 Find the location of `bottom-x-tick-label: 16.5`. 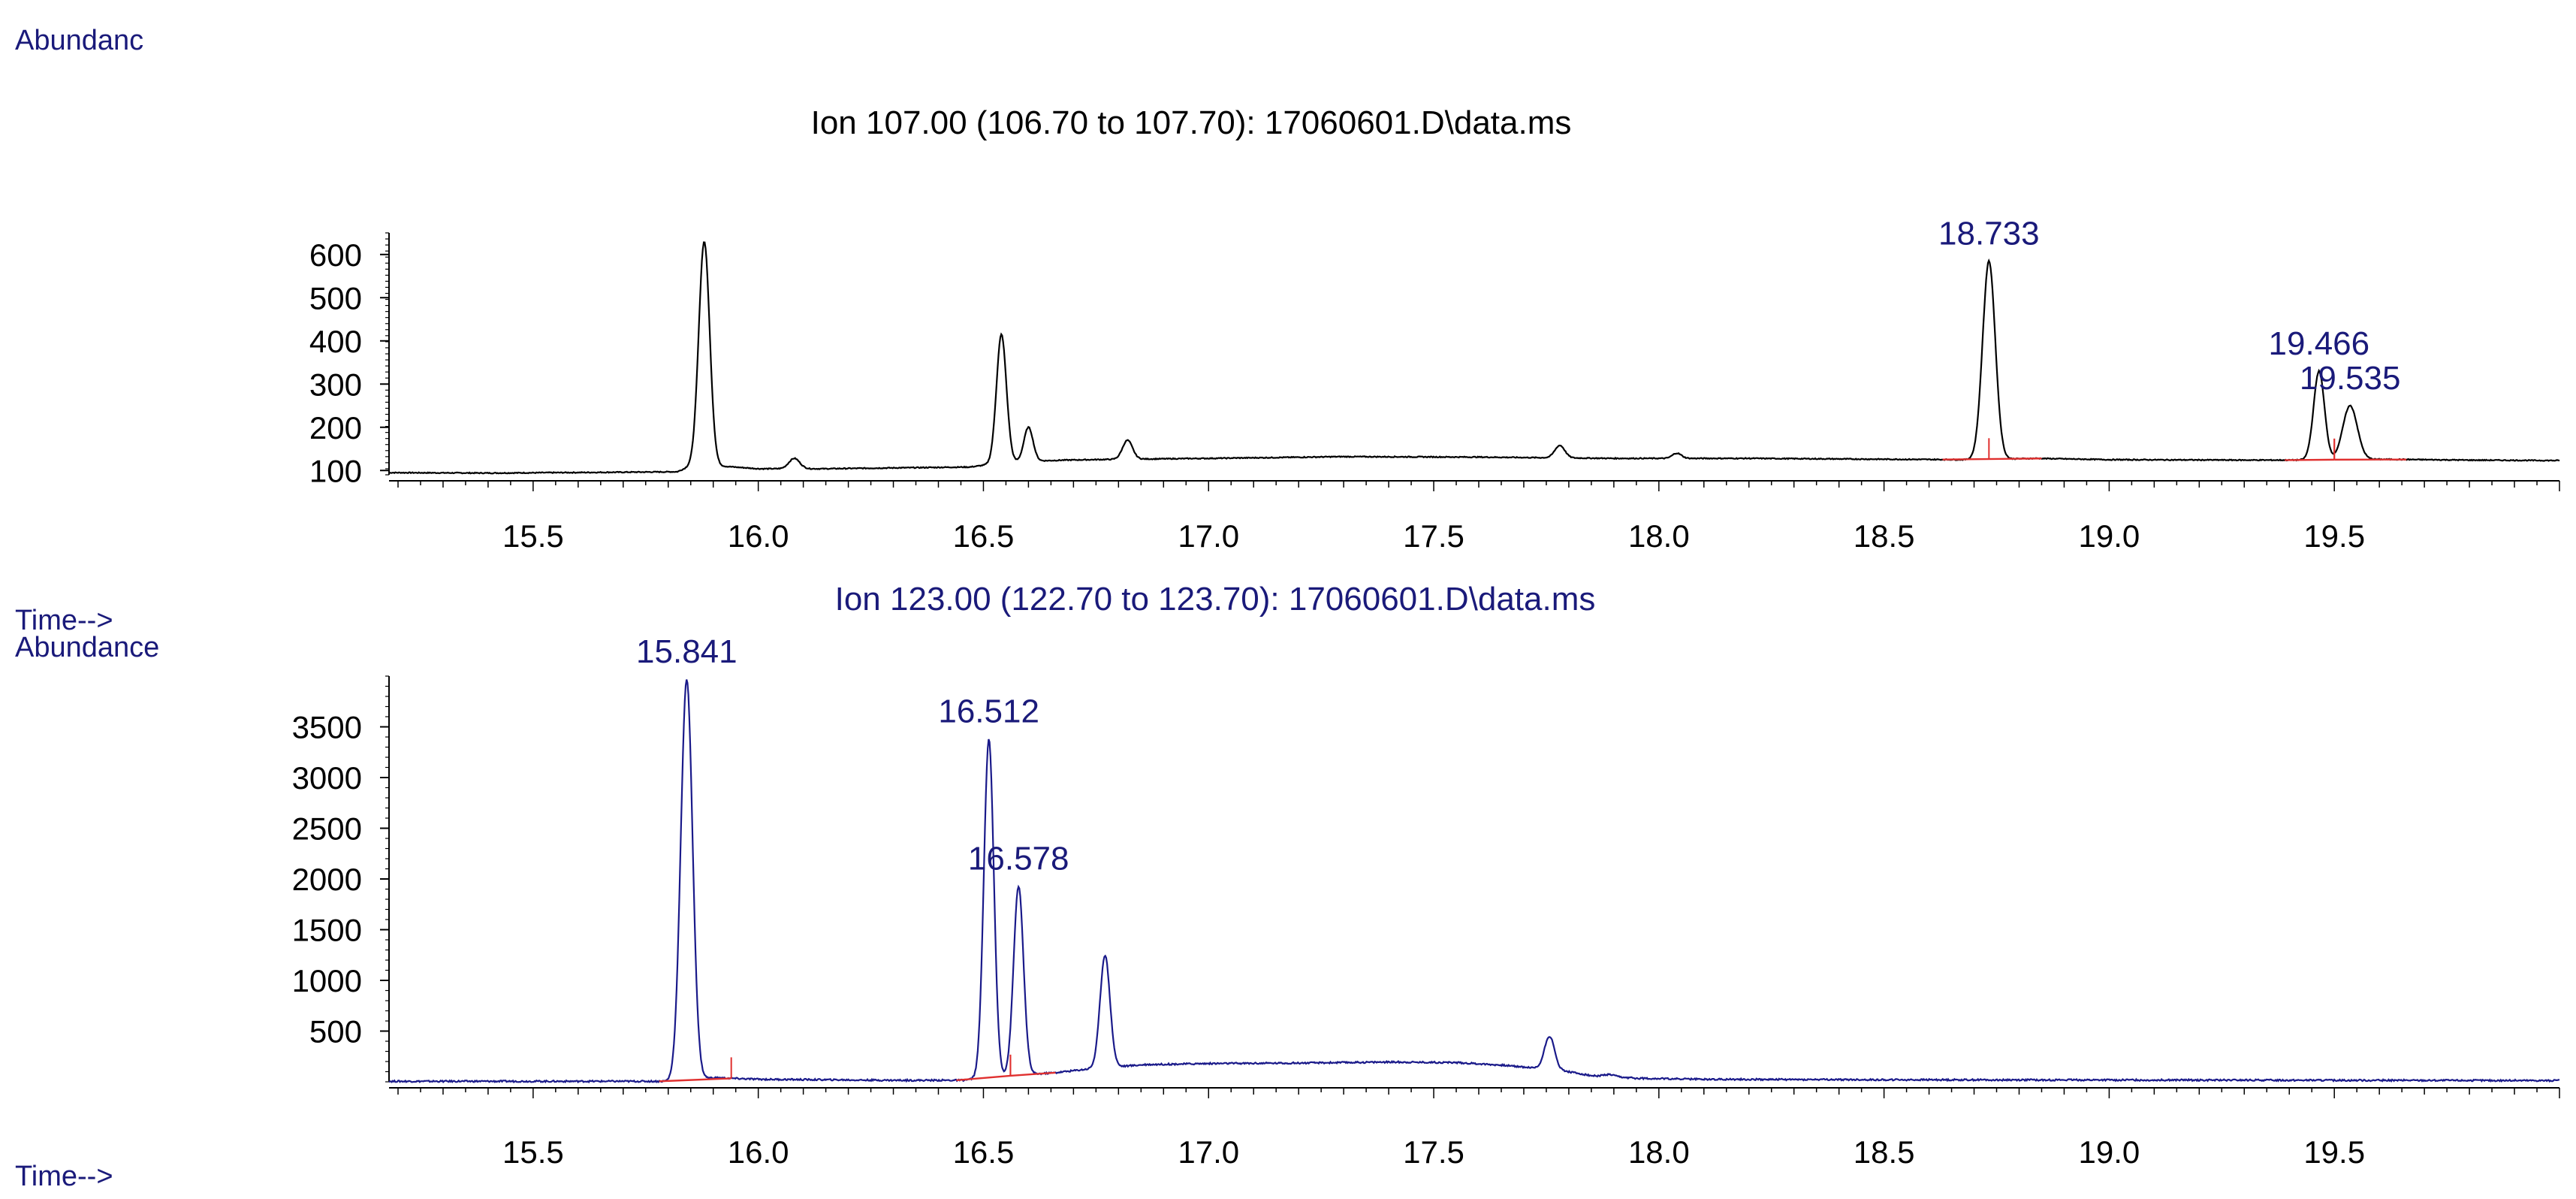

bottom-x-tick-label: 16.5 is located at coordinates (984, 1152).